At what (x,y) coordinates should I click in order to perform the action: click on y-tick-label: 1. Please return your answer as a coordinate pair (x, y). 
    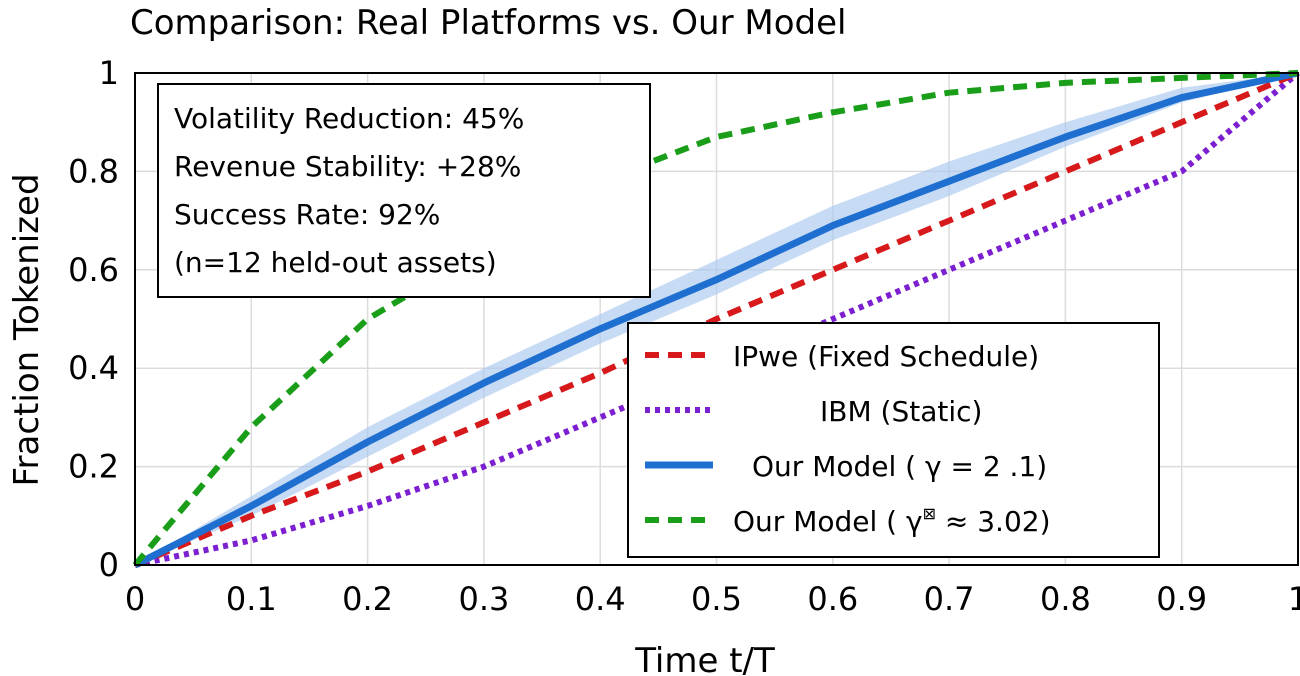
    Looking at the image, I should click on (109, 73).